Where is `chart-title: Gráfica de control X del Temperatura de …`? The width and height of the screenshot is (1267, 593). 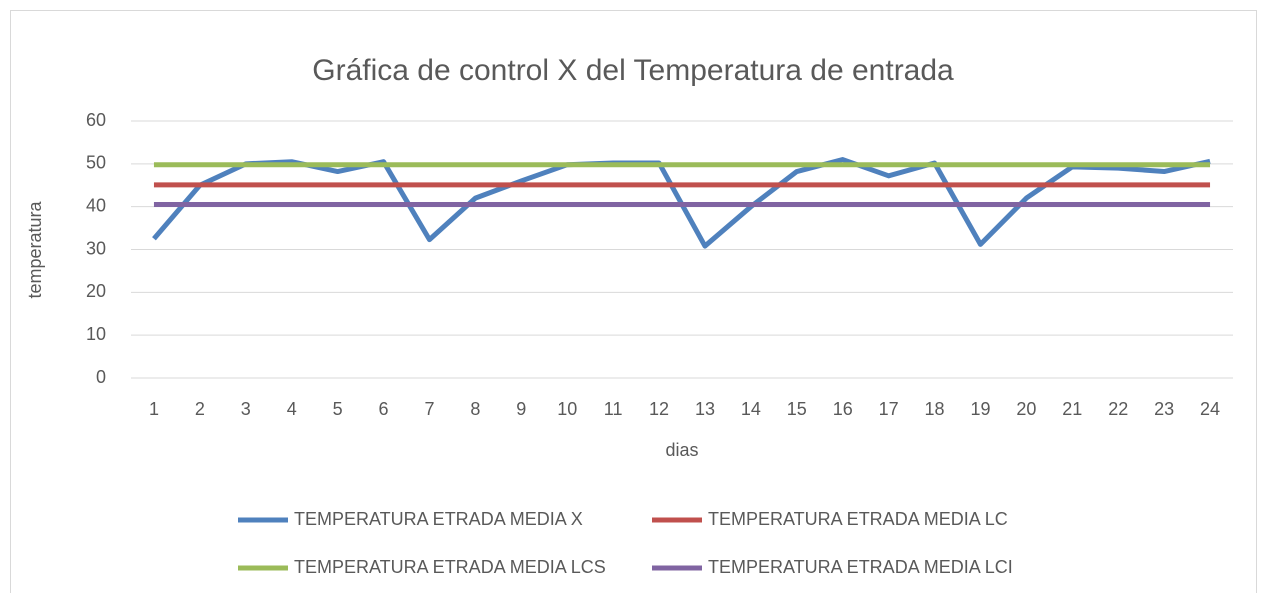 chart-title: Gráfica de control X del Temperatura de … is located at coordinates (633, 70).